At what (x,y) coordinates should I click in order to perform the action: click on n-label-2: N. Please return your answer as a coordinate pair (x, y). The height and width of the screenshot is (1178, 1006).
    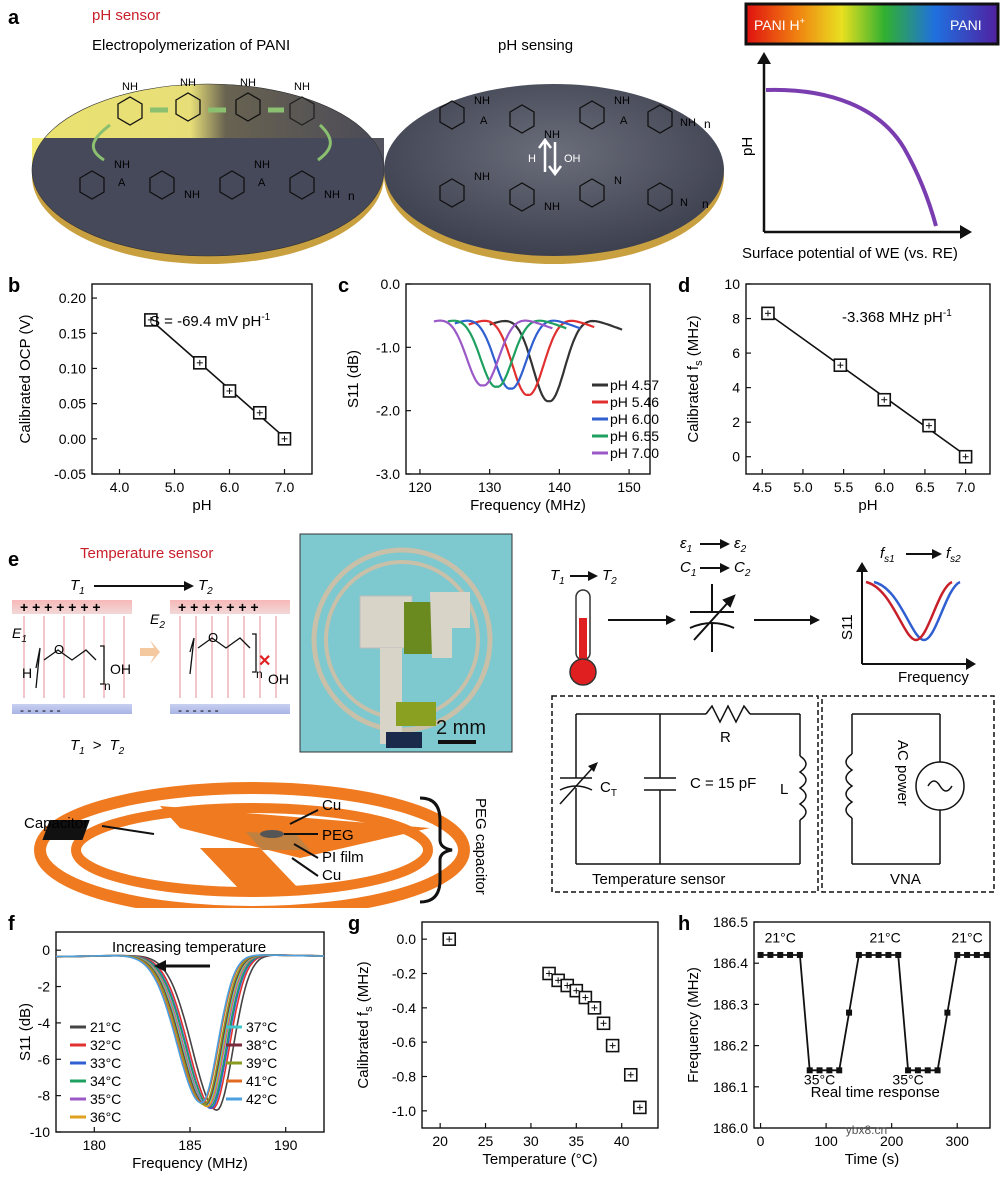
    Looking at the image, I should click on (684, 203).